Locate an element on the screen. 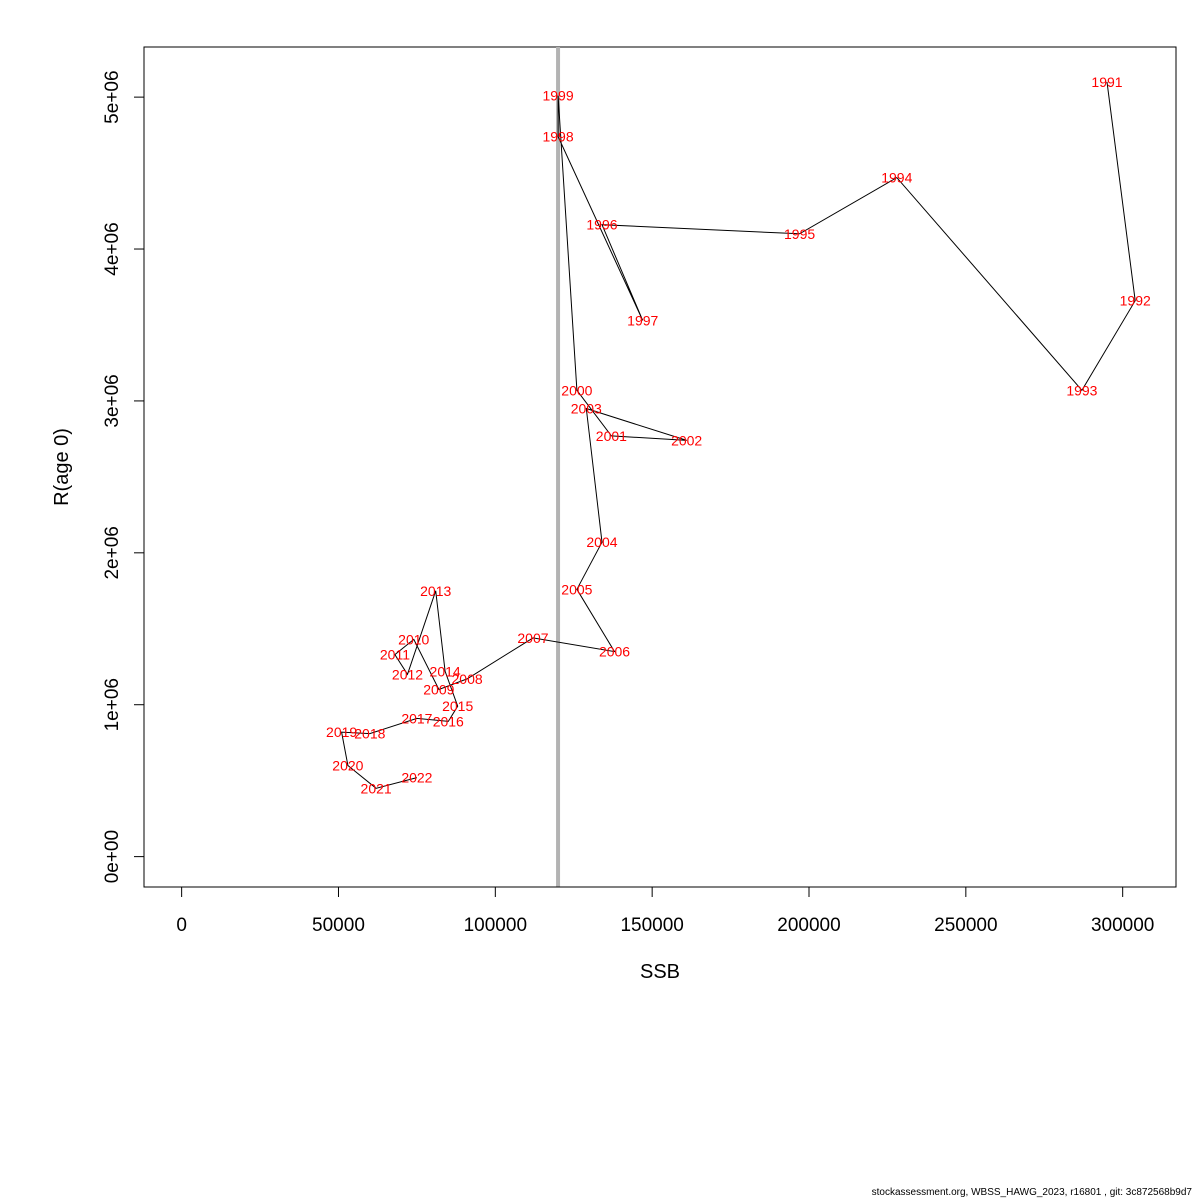 The height and width of the screenshot is (1200, 1200). point-label-2012: 2012 is located at coordinates (407, 674).